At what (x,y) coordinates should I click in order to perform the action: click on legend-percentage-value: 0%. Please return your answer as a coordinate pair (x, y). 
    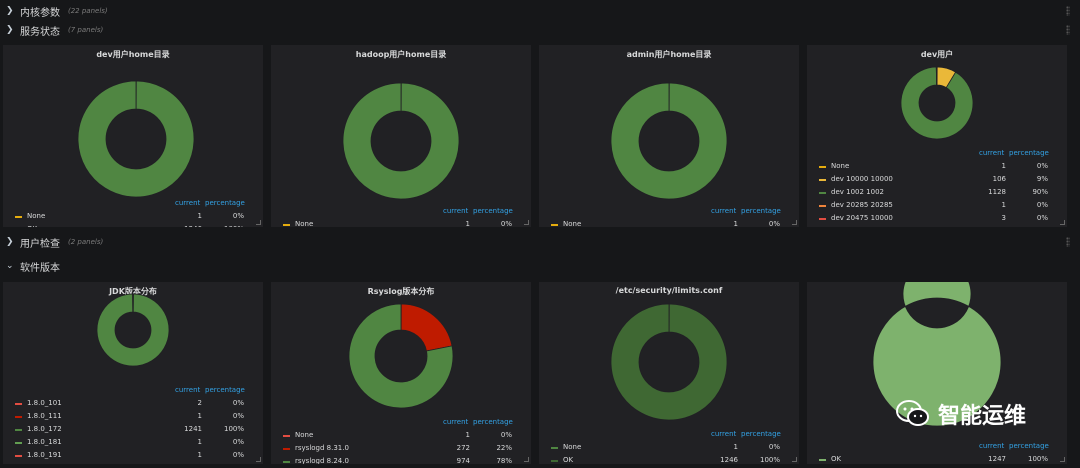
    Looking at the image, I should click on (238, 416).